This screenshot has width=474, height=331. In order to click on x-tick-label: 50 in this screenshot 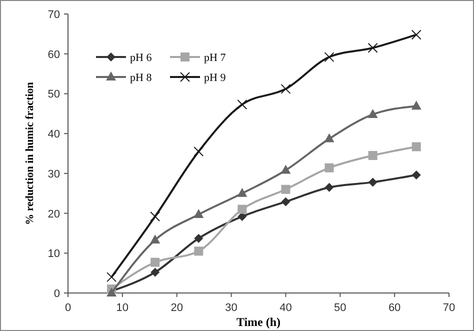, I will do `click(340, 308)`.